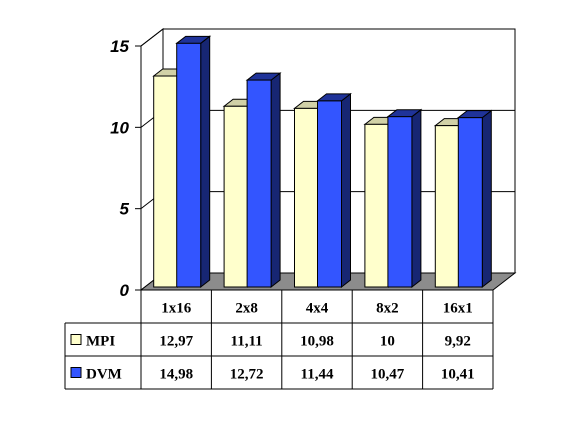 The width and height of the screenshot is (580, 423). Describe the element at coordinates (458, 375) in the screenshot. I see `data-label: 10,41` at that location.